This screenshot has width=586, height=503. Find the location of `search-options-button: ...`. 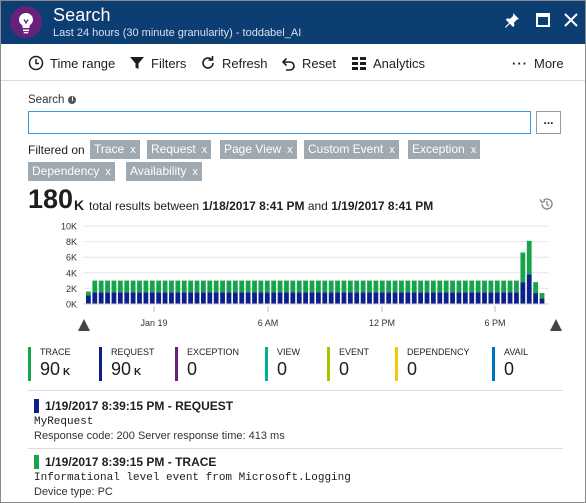

search-options-button: ... is located at coordinates (548, 122).